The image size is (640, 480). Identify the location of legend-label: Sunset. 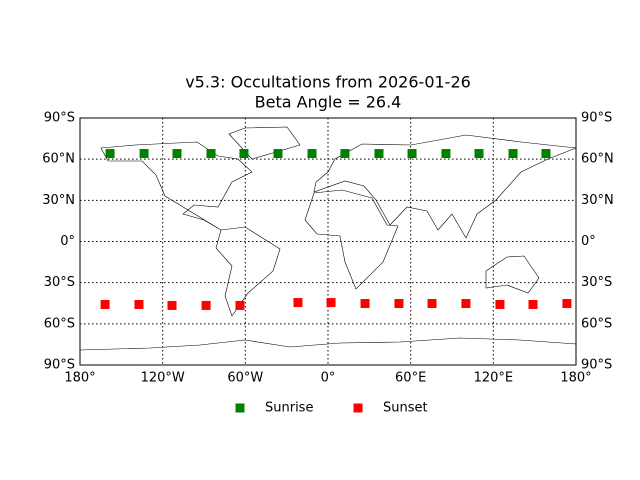
(405, 408).